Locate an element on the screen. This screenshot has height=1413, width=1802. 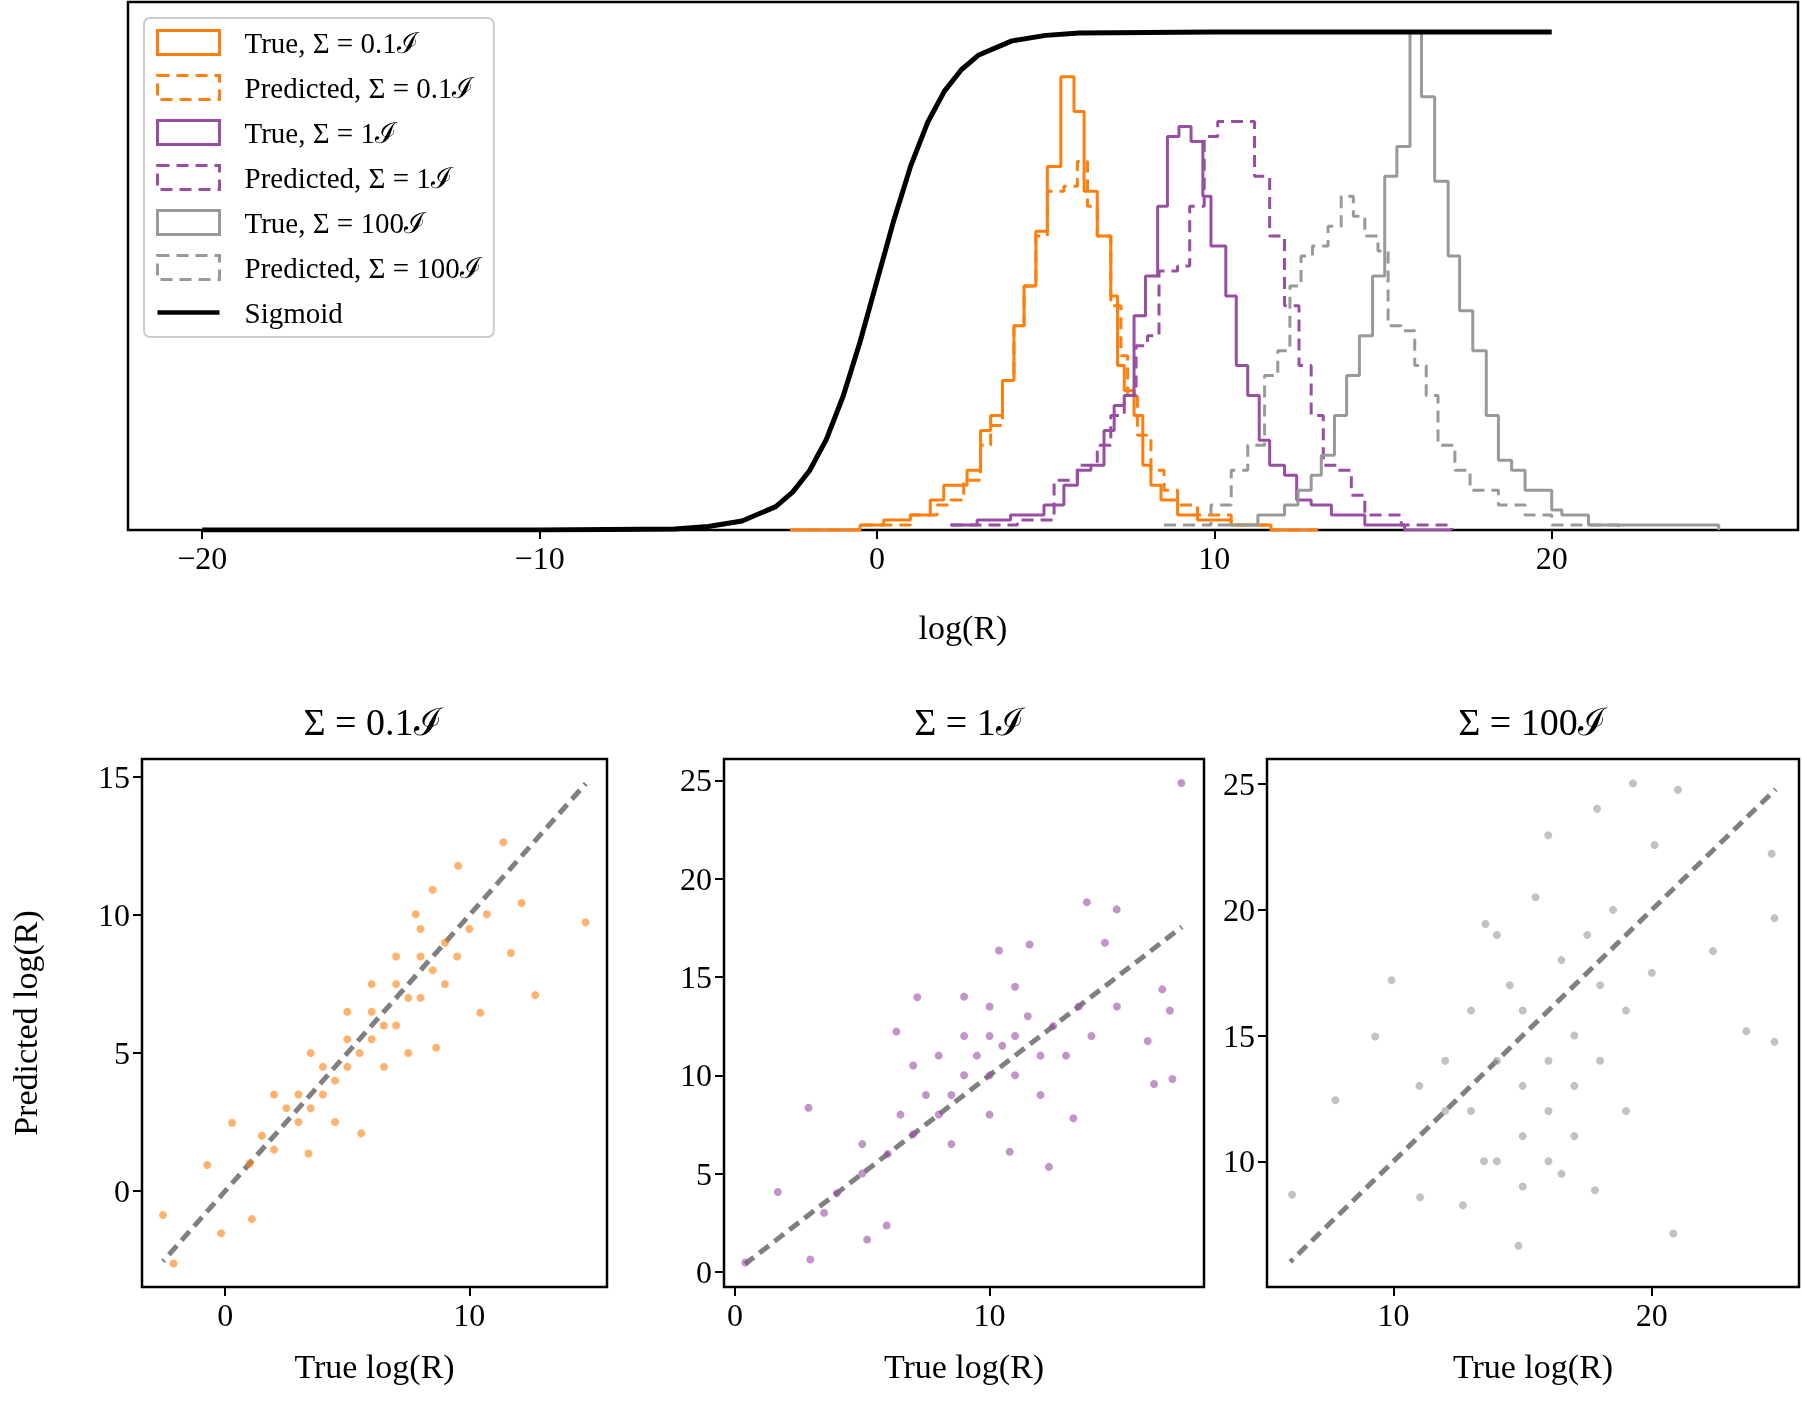
x-tick-label: −10 is located at coordinates (539, 558).